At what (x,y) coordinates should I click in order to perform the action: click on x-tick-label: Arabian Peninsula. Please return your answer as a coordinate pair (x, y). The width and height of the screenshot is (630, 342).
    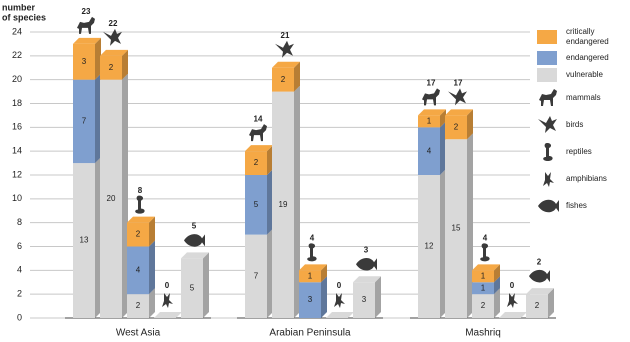
    Looking at the image, I should click on (310, 333).